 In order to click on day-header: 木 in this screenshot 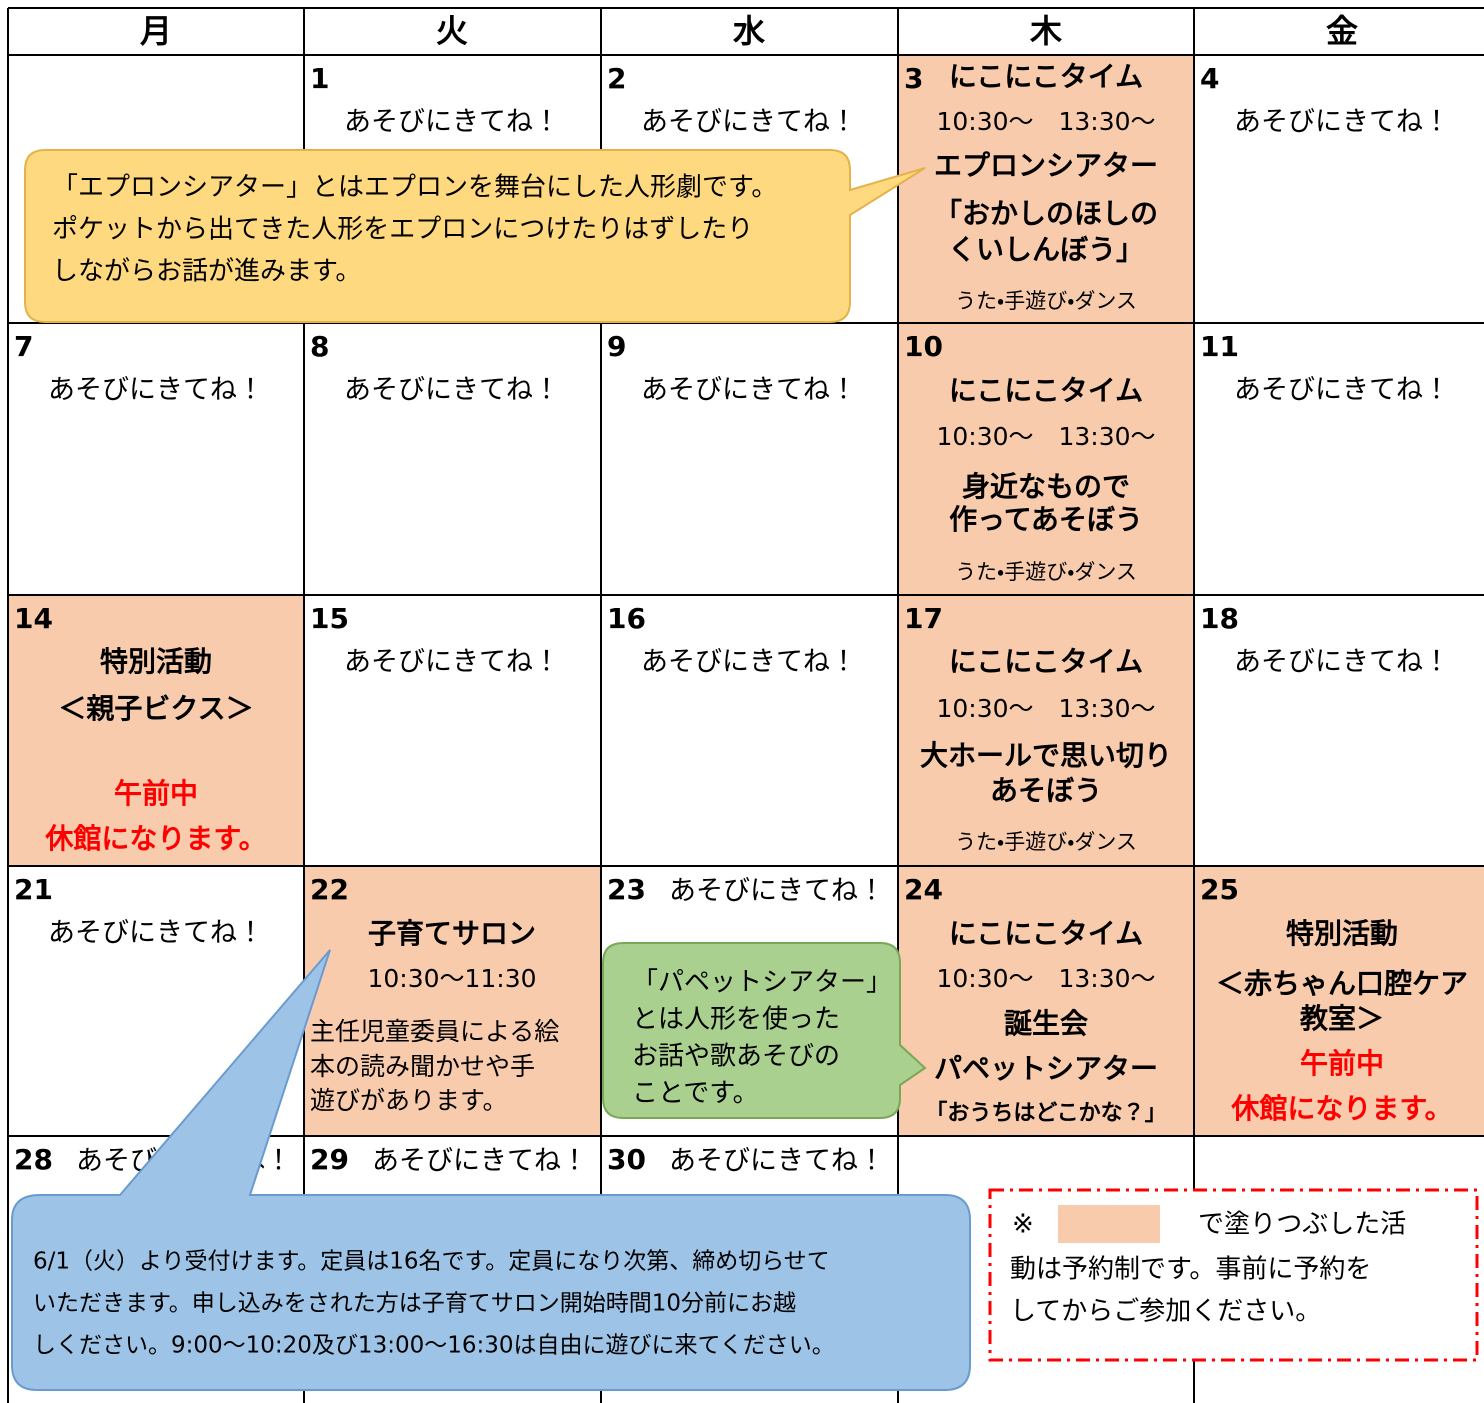, I will do `click(1045, 31)`.